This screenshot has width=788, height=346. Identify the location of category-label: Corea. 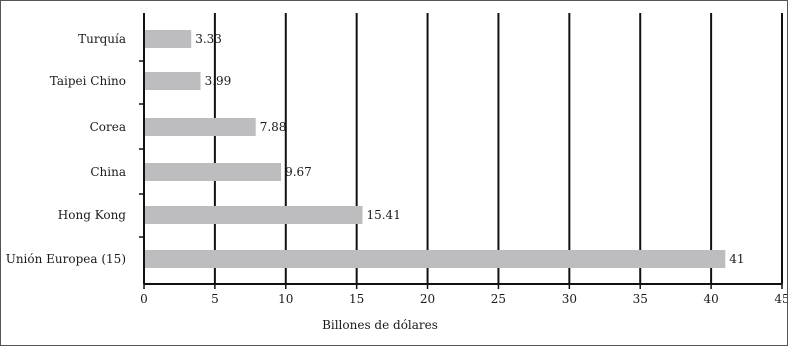
(108, 127).